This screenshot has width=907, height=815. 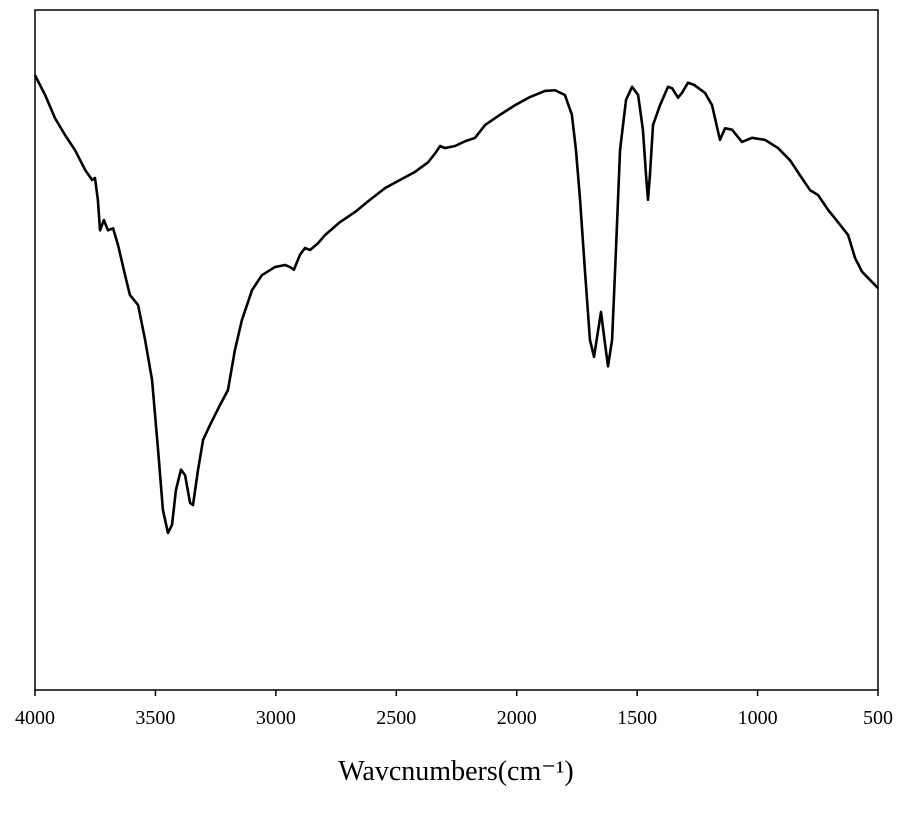 What do you see at coordinates (396, 718) in the screenshot?
I see `x-tick-label: 2500` at bounding box center [396, 718].